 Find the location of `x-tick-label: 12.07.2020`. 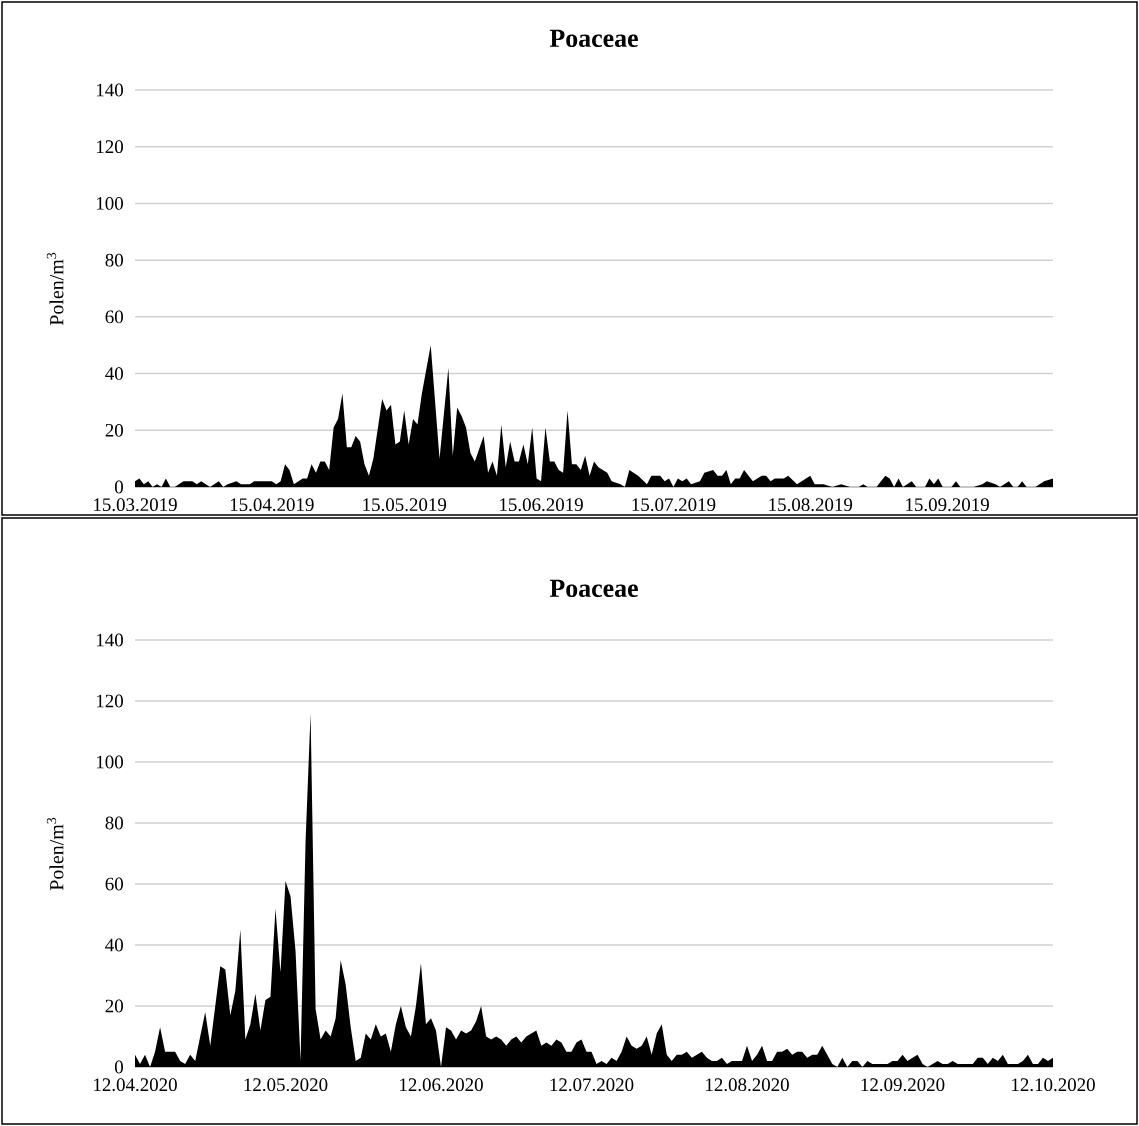

x-tick-label: 12.07.2020 is located at coordinates (592, 1085).